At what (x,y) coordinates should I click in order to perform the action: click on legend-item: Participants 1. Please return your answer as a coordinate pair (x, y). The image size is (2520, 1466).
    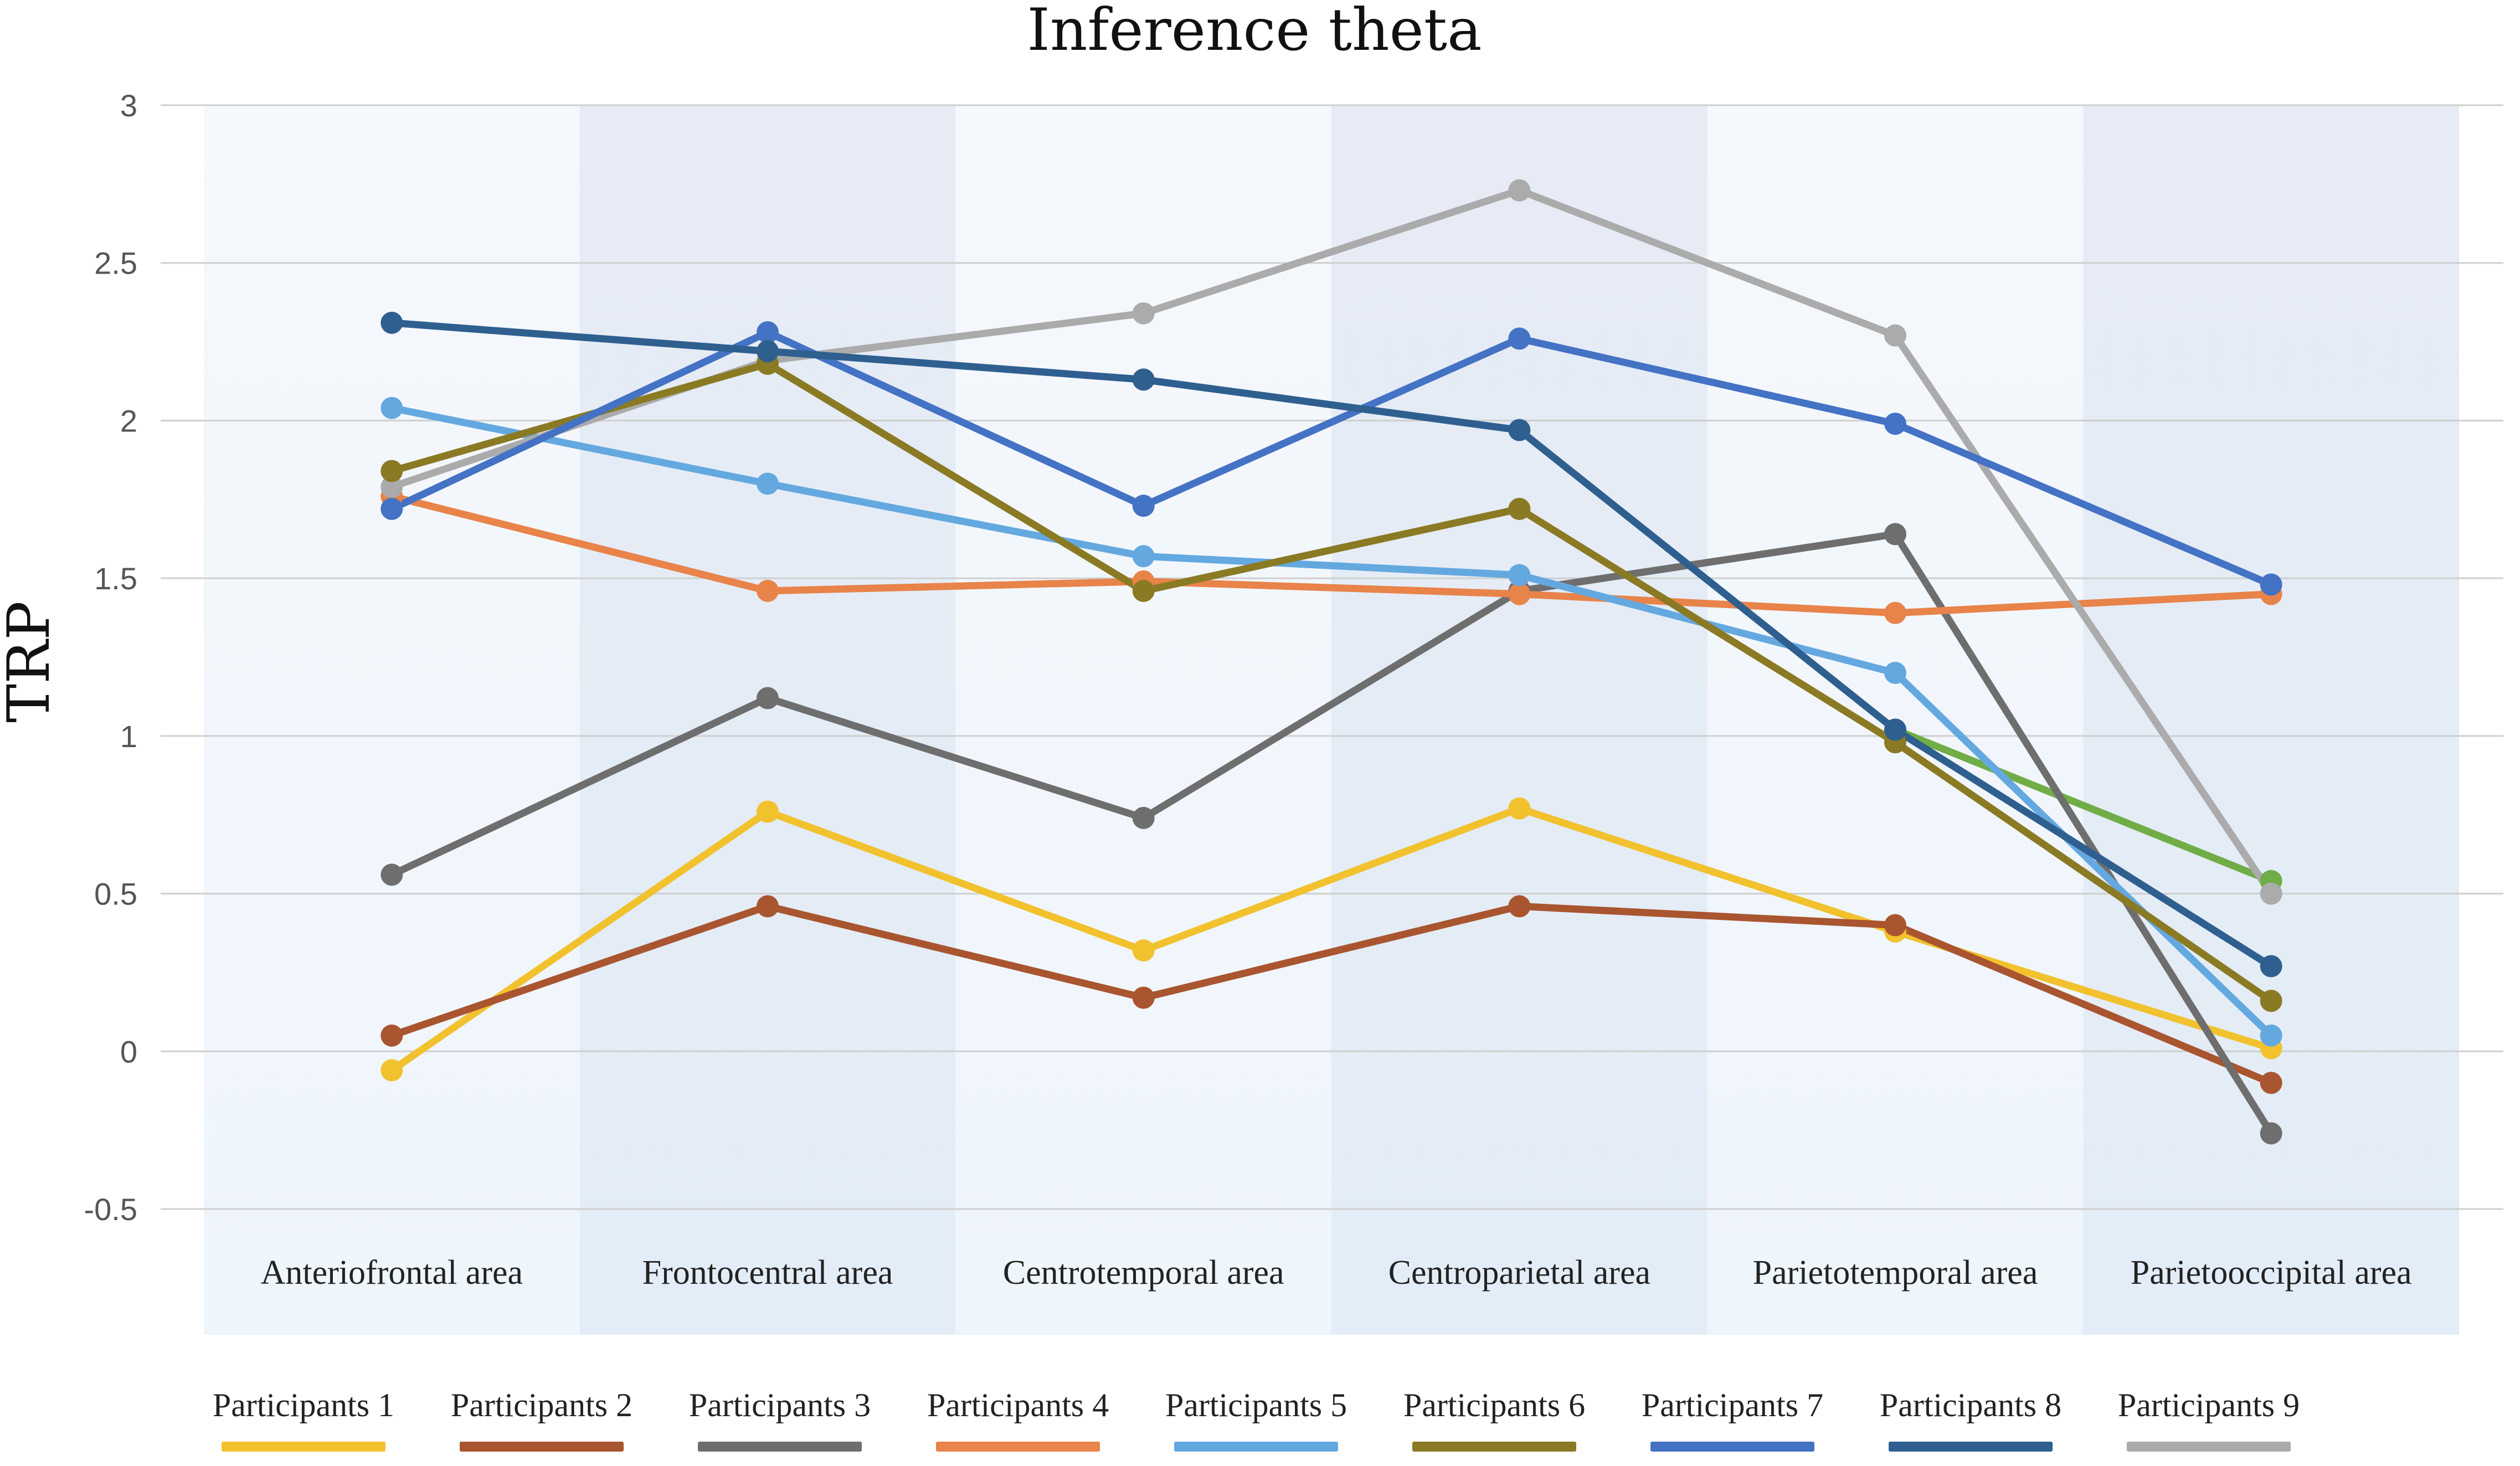
    Looking at the image, I should click on (303, 1419).